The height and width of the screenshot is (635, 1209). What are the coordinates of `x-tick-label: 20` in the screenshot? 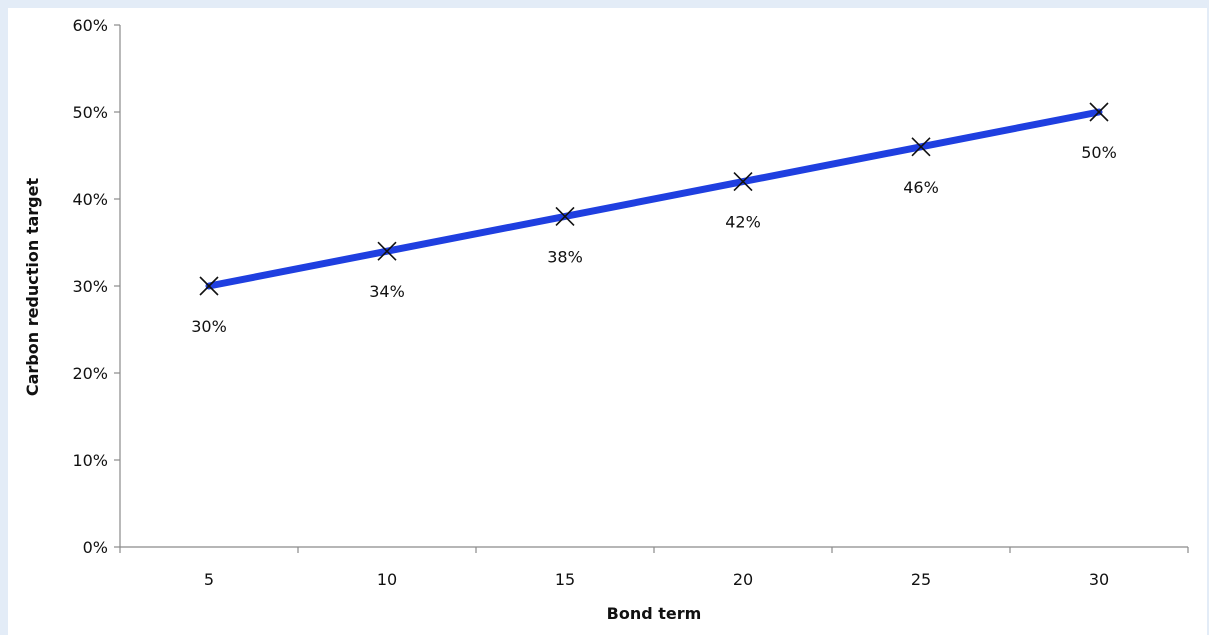 It's located at (743, 579).